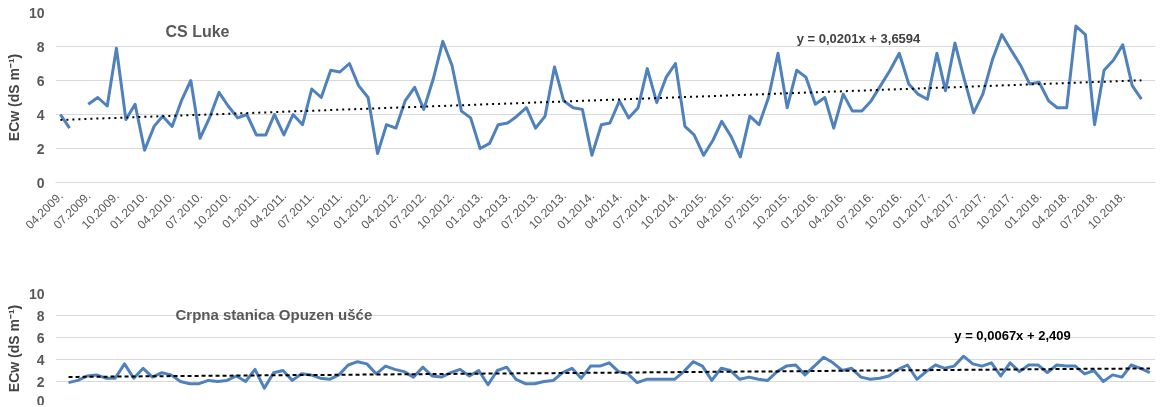  I want to click on text: Crpna stanica Opuzen ušće, so click(274, 314).